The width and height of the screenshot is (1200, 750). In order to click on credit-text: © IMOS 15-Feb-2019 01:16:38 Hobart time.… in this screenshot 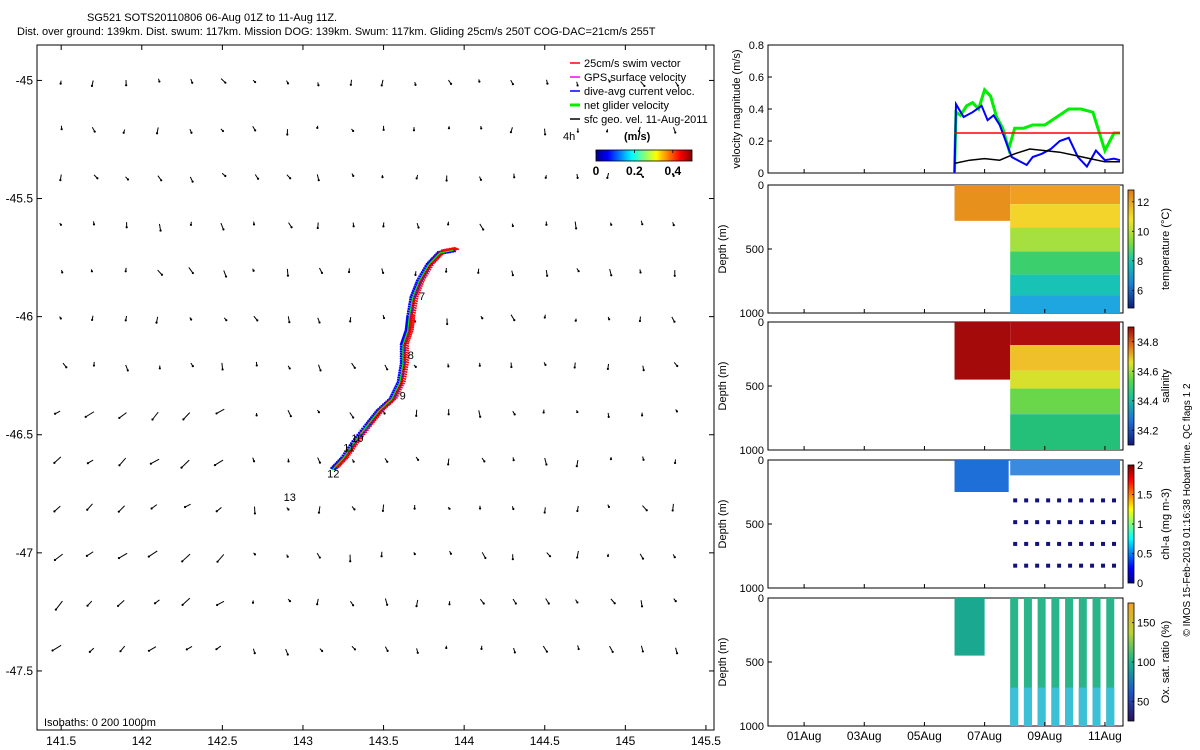, I will do `click(1187, 509)`.